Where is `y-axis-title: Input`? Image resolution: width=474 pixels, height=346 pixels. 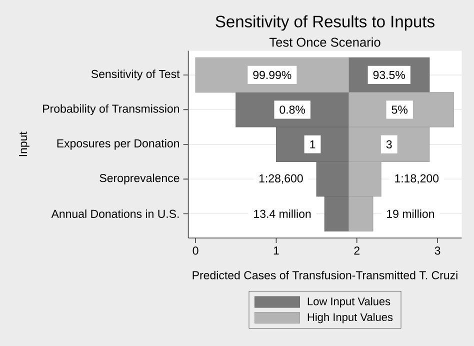
y-axis-title: Input is located at coordinates (24, 144).